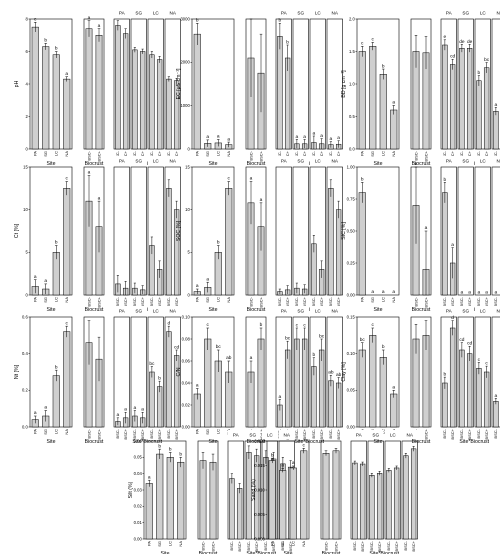 This screenshot has width=500, height=554. What do you see at coordinates (17, 83) in the screenshot?
I see `y-axis-label: pH` at bounding box center [17, 83].